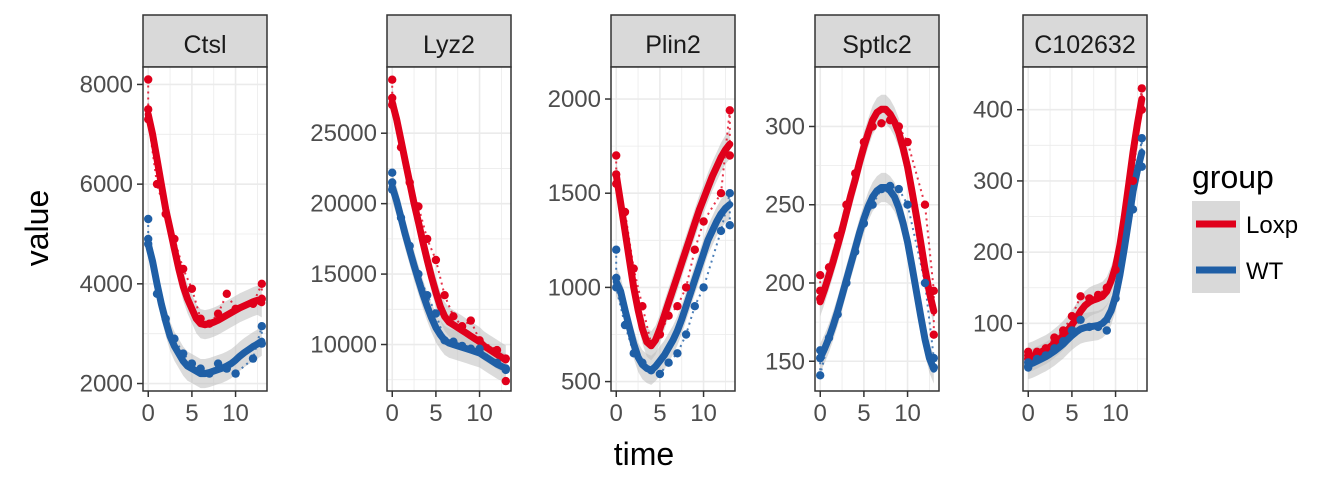 The image size is (1344, 480). Describe the element at coordinates (106, 384) in the screenshot. I see `y-tick-label: 2000` at that location.